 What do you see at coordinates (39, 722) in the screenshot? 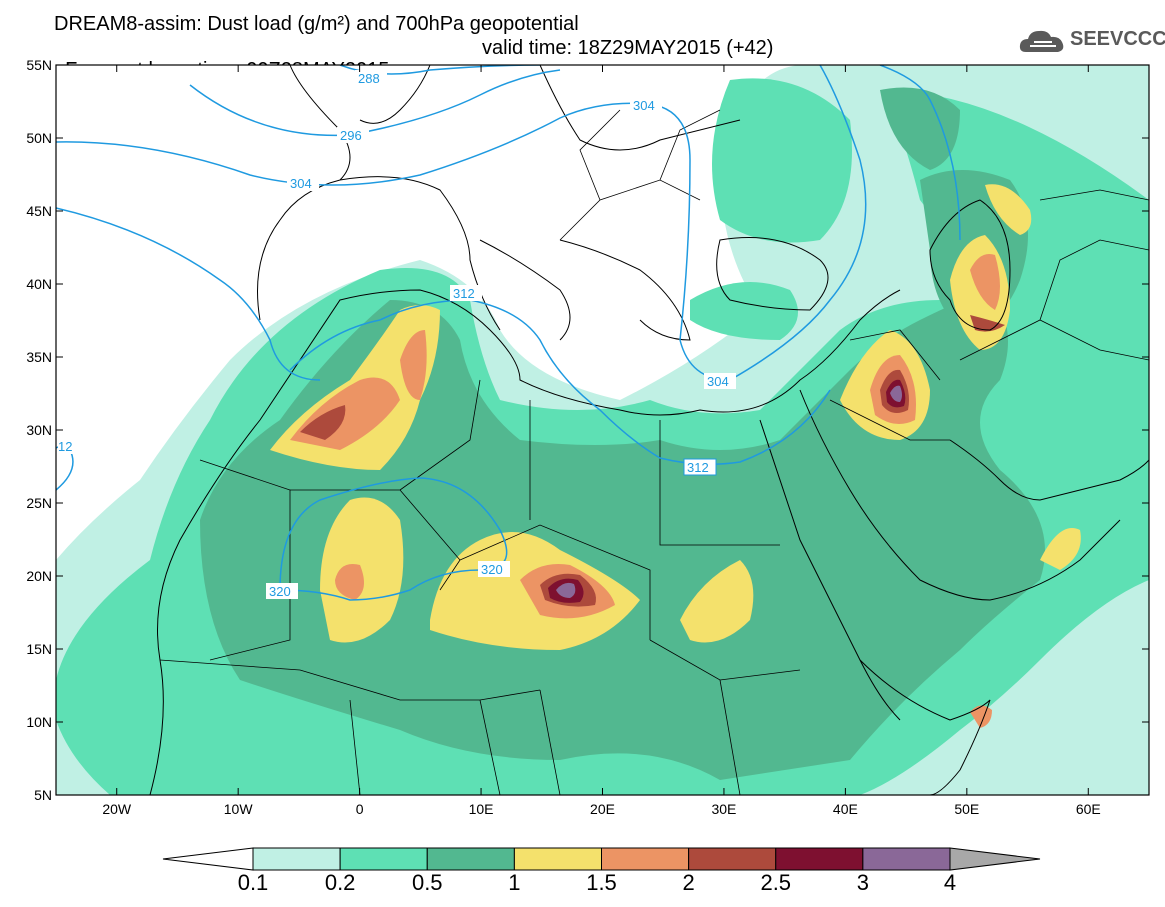
I see `lat-label: 10N` at bounding box center [39, 722].